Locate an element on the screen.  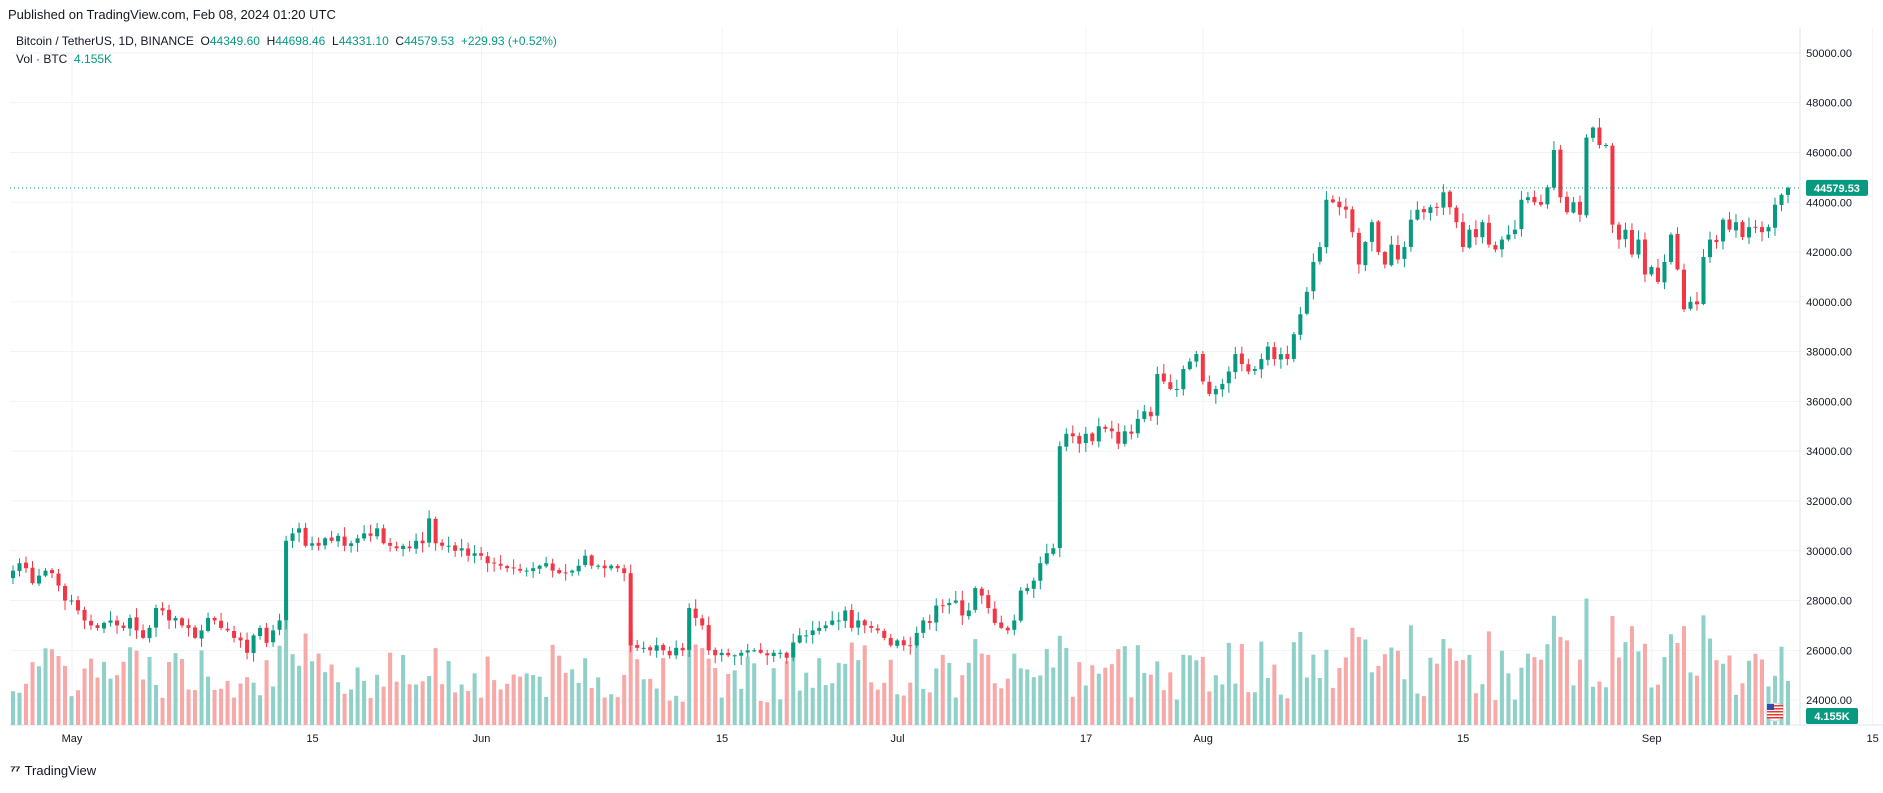
change-value: +229.93 (+0.52%) is located at coordinates (508, 41).